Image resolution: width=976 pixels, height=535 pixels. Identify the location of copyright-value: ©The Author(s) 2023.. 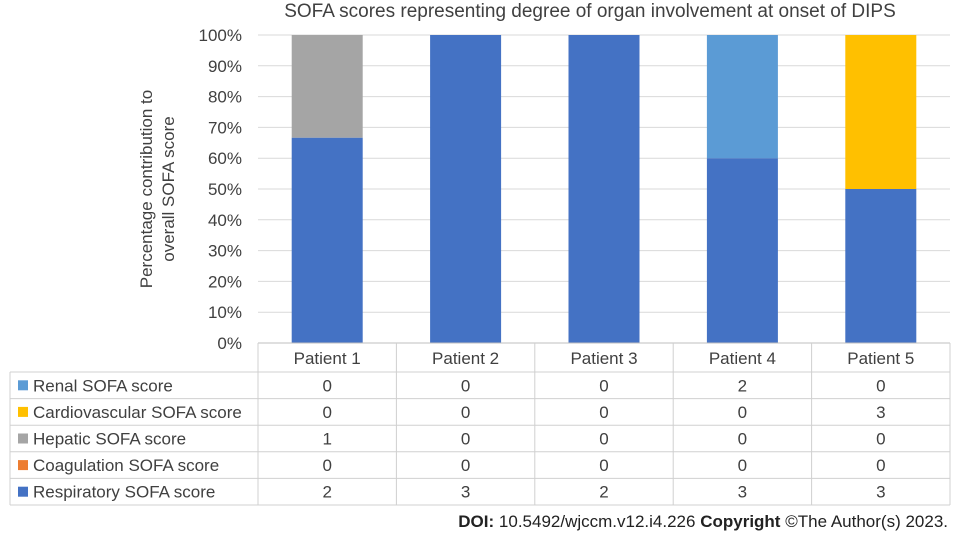
(866, 521).